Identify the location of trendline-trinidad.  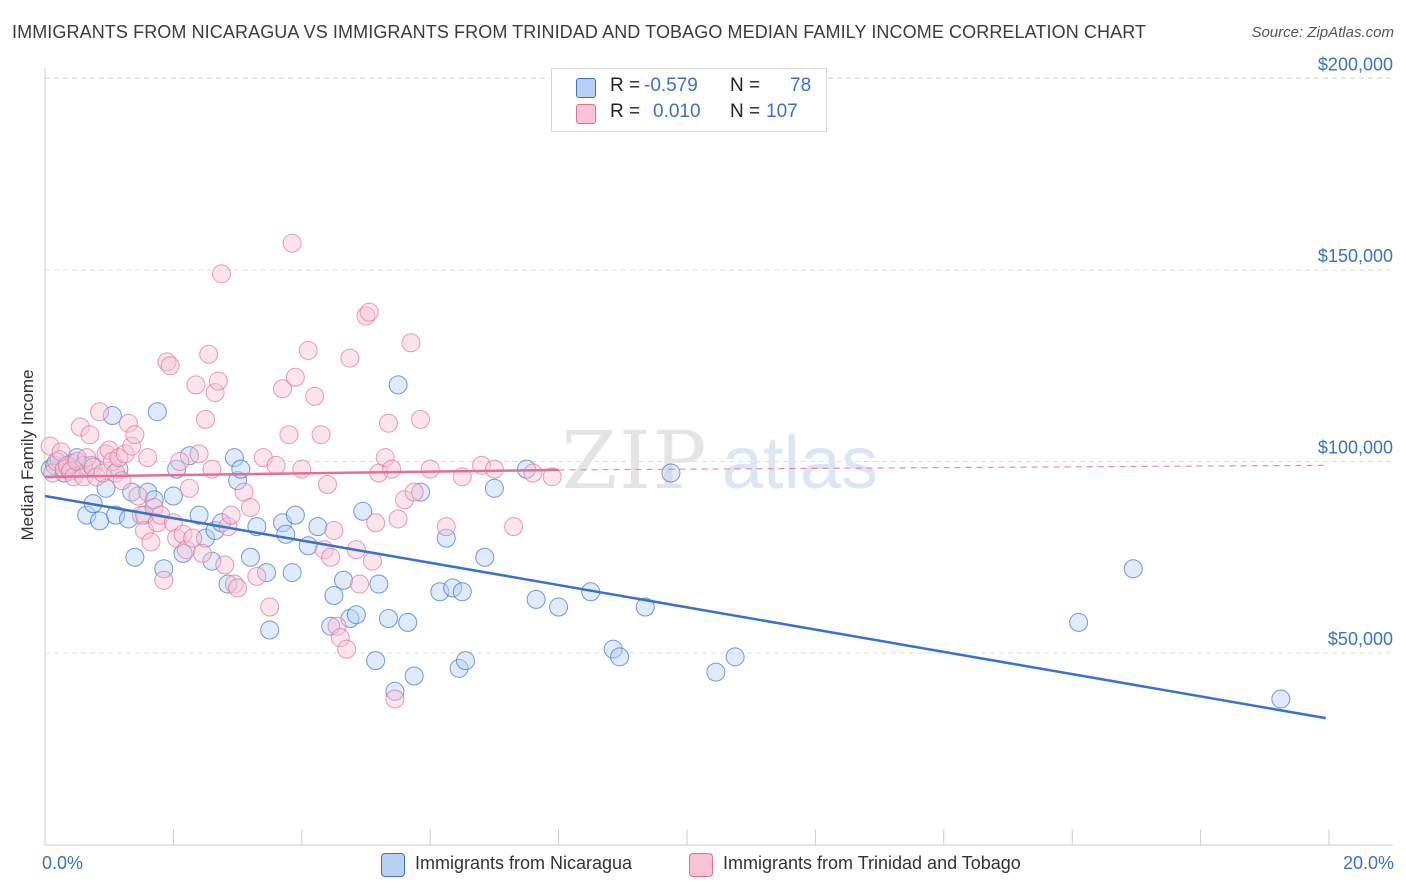
(301, 473).